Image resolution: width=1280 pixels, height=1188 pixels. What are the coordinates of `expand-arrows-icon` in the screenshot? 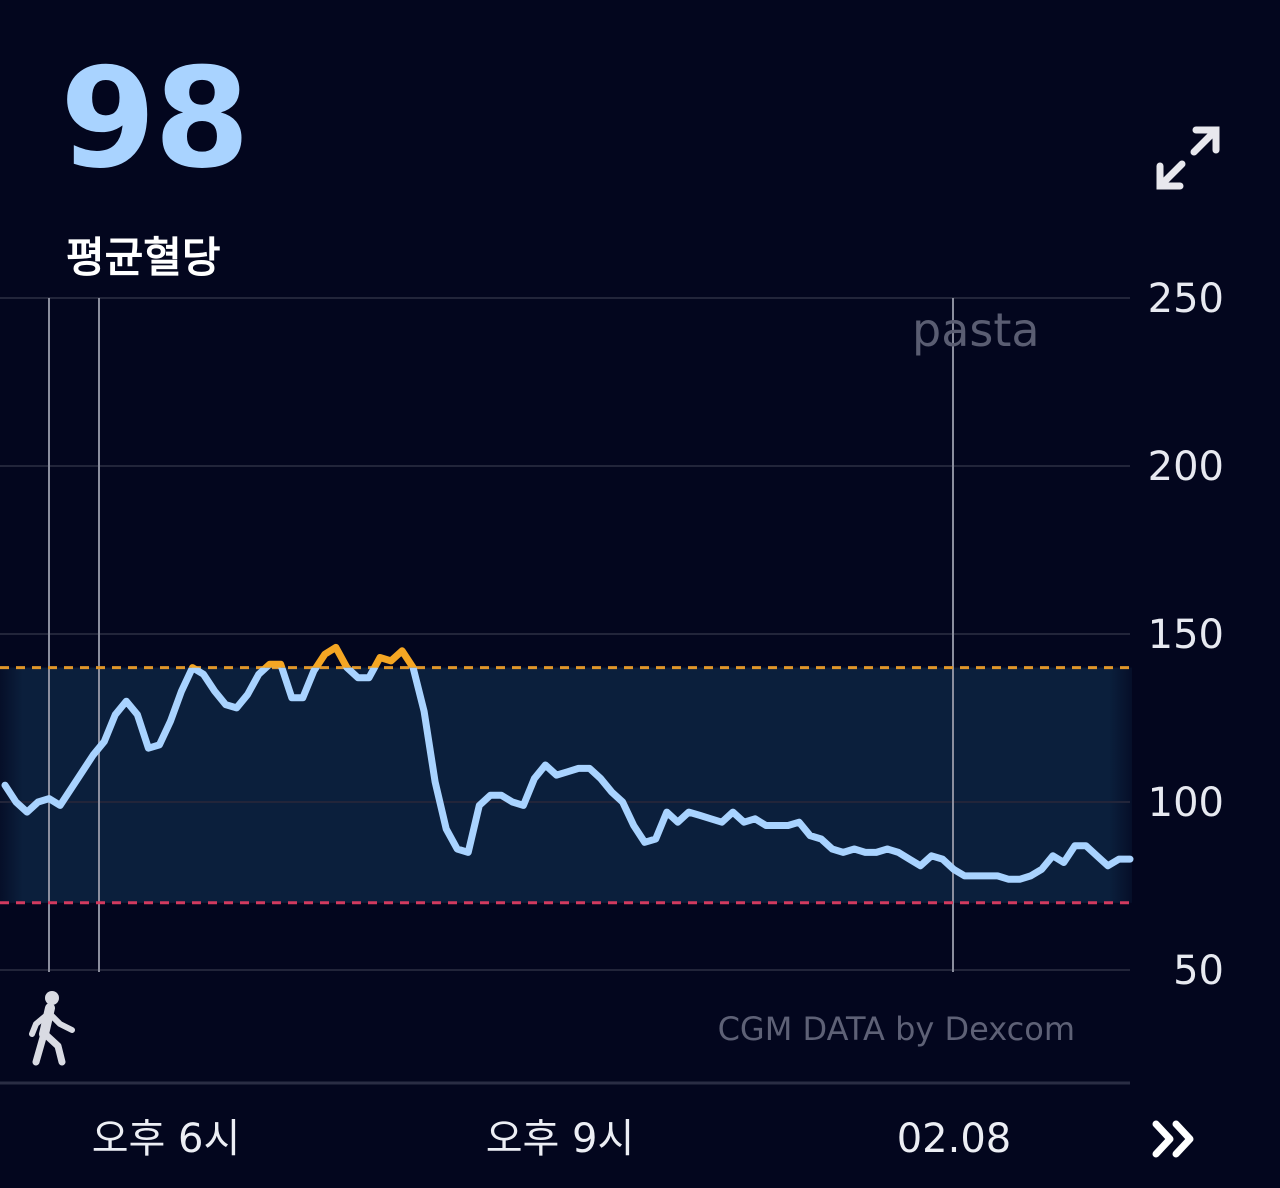 It's located at (1188, 158).